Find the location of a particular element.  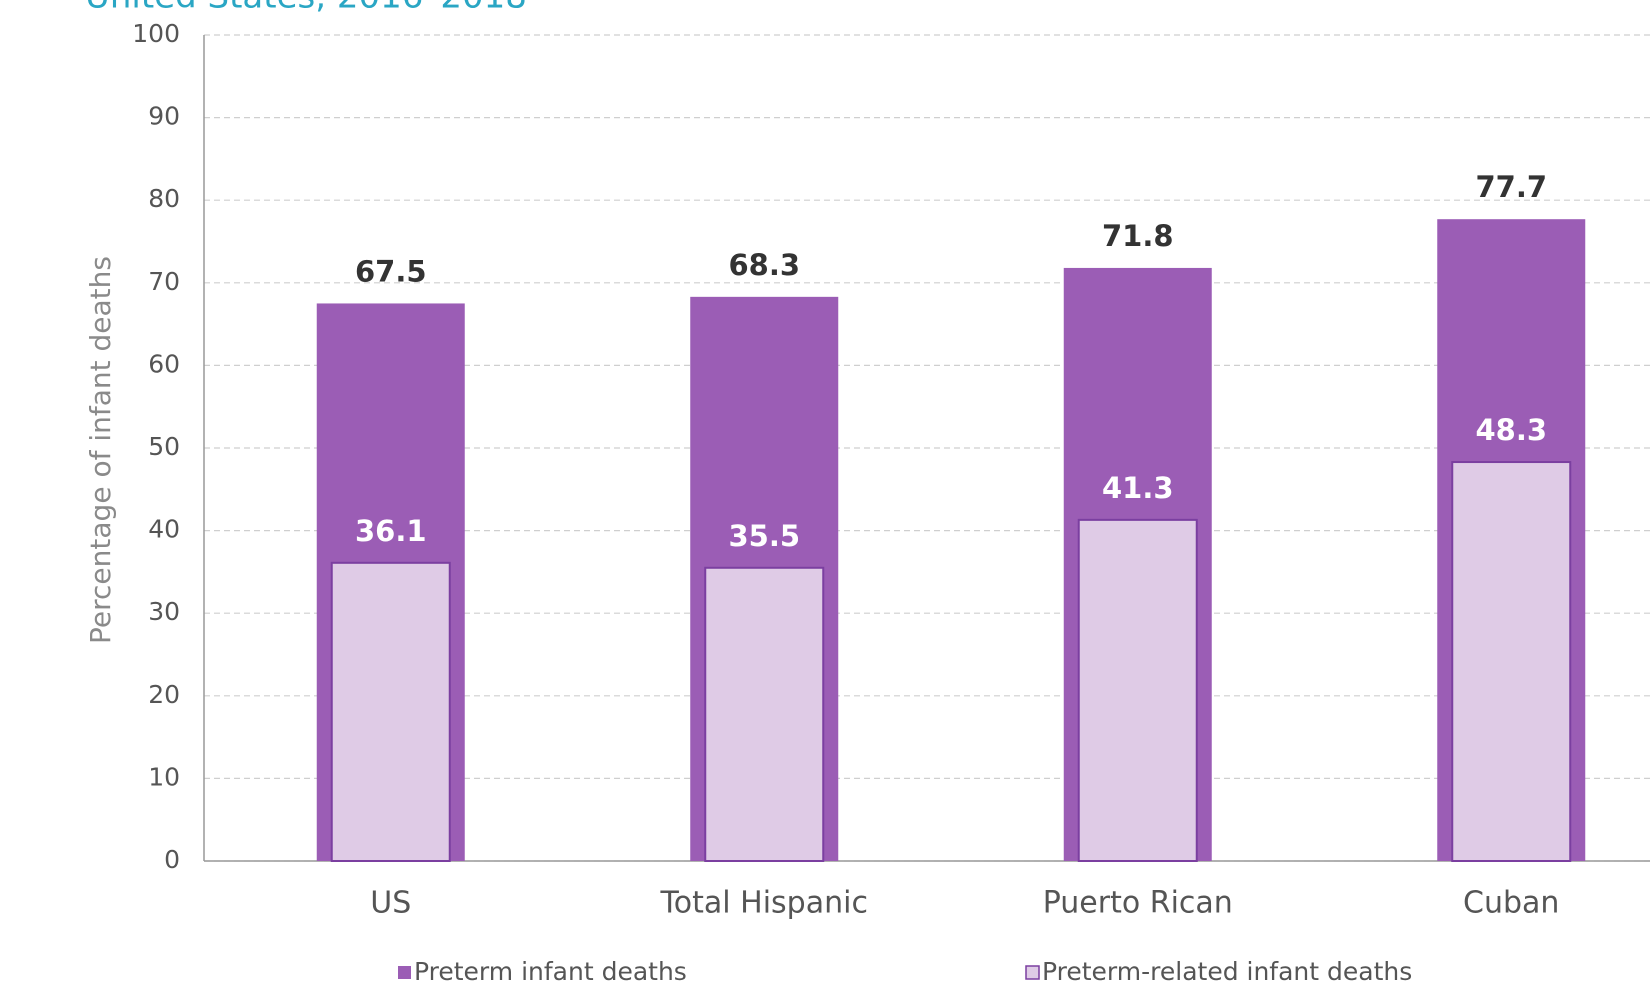

y-tick-label: 10 is located at coordinates (164, 776).